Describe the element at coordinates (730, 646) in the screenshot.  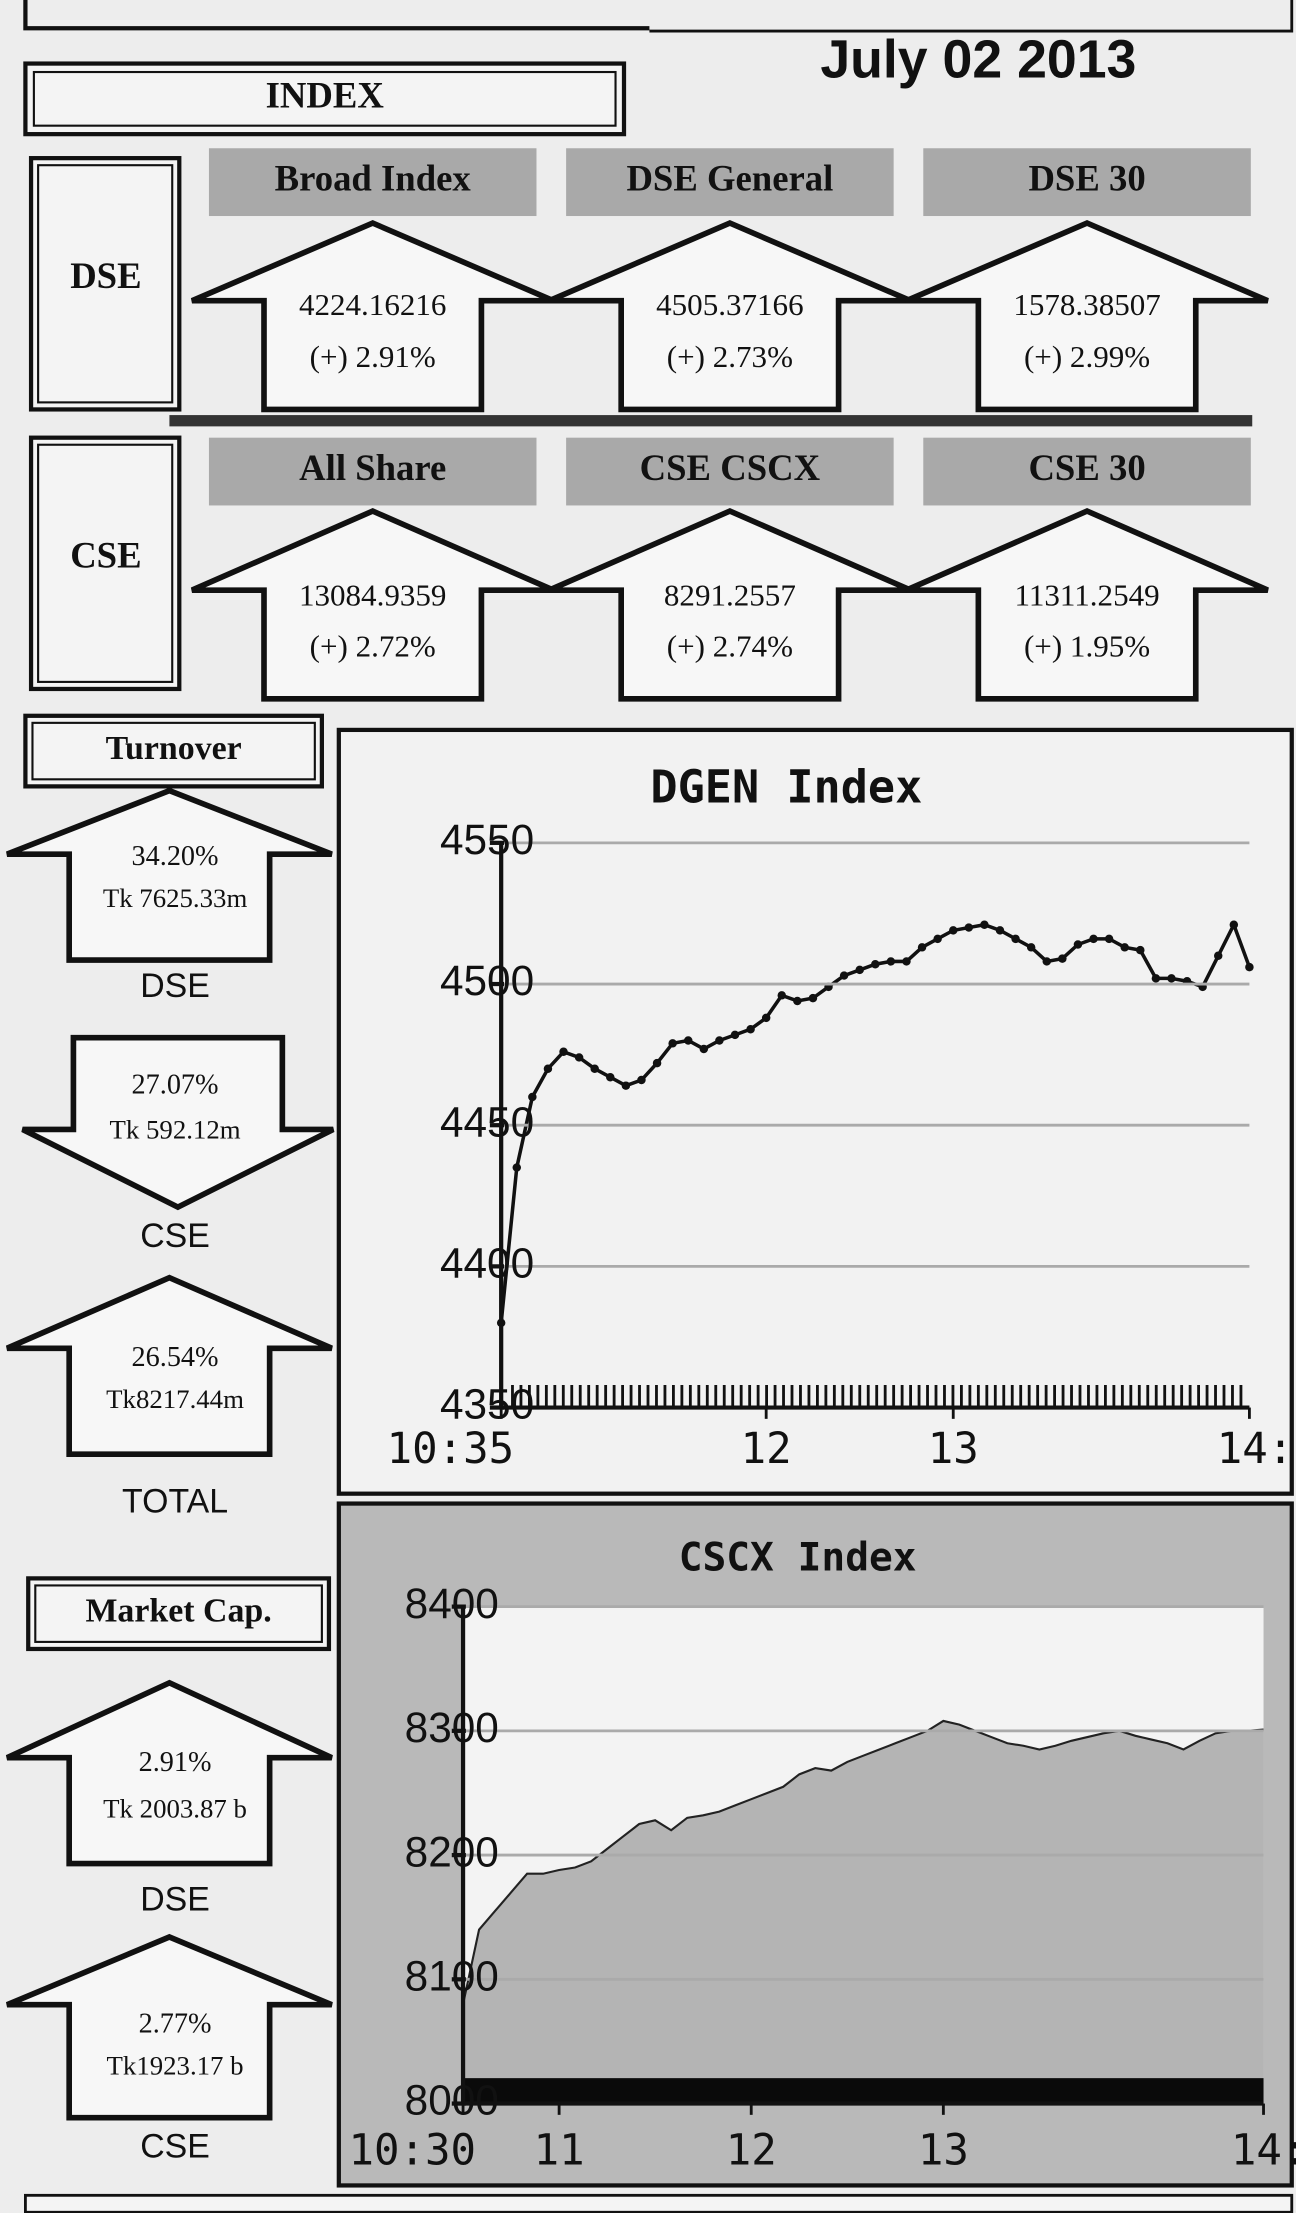
I see `tile-change: (+) 2.74%` at that location.